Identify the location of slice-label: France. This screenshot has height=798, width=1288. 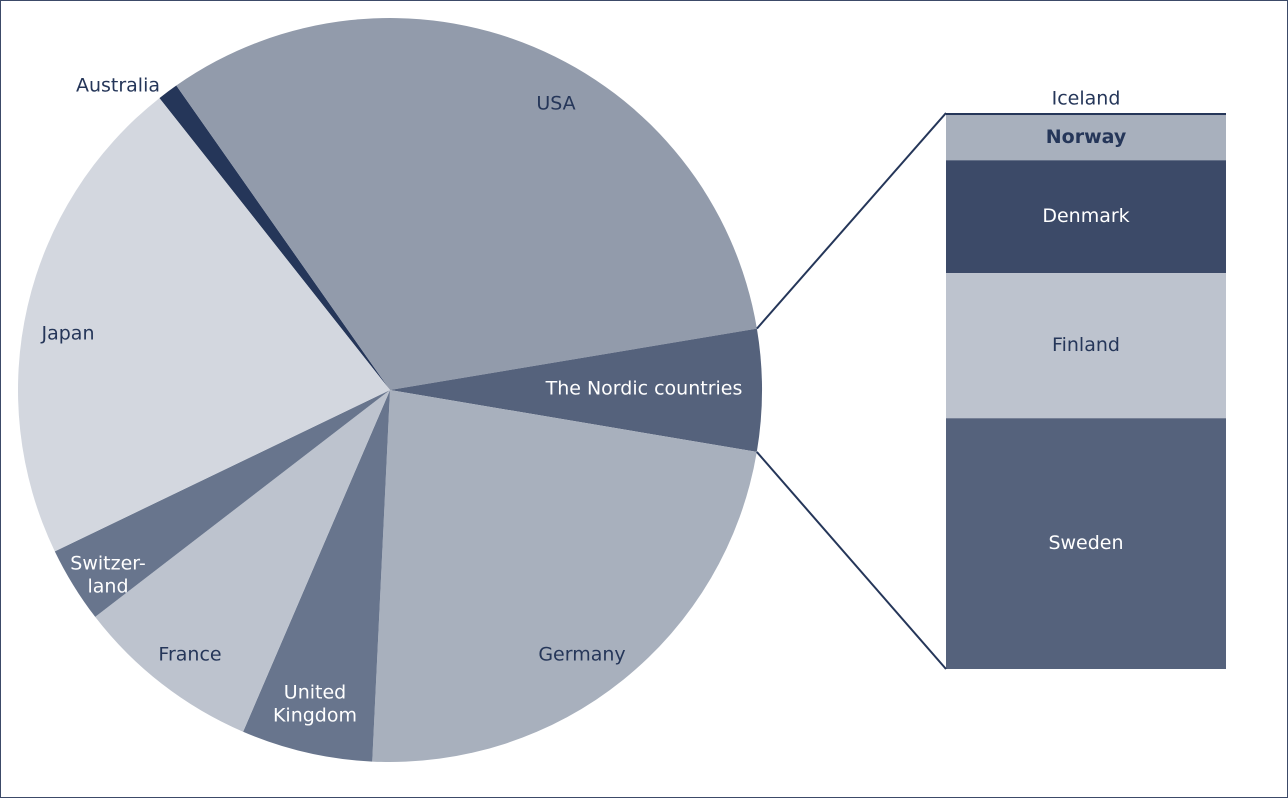
(189, 655).